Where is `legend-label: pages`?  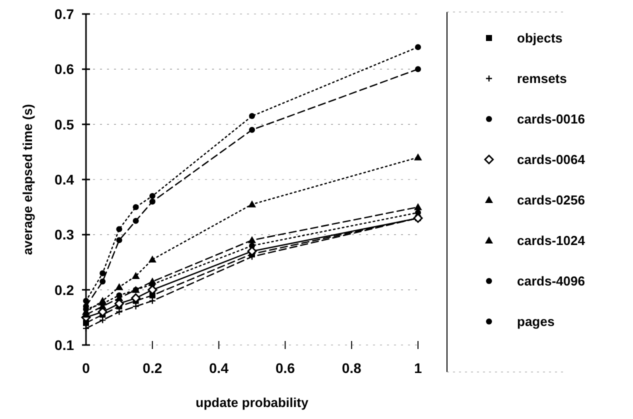
legend-label: pages is located at coordinates (536, 321).